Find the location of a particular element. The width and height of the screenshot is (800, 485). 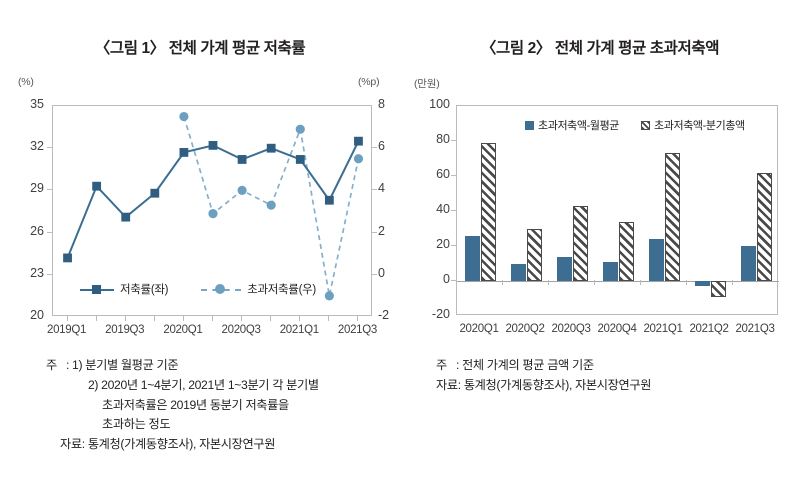

figure-1-ytick-left: 26 is located at coordinates (37, 230).